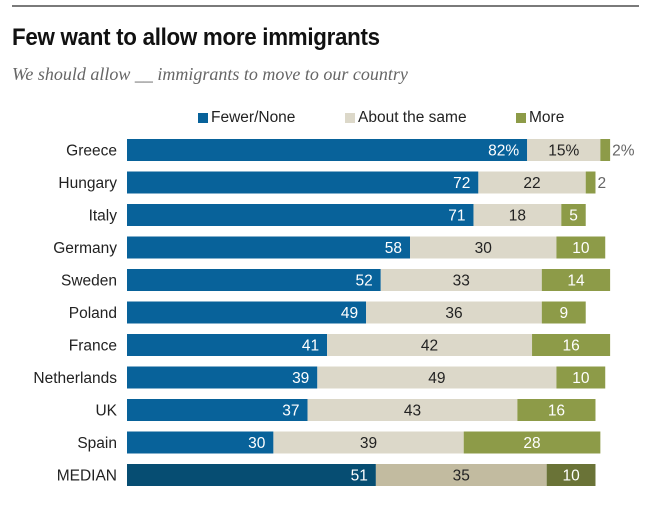  I want to click on category-label: MEDIAN, so click(87, 476).